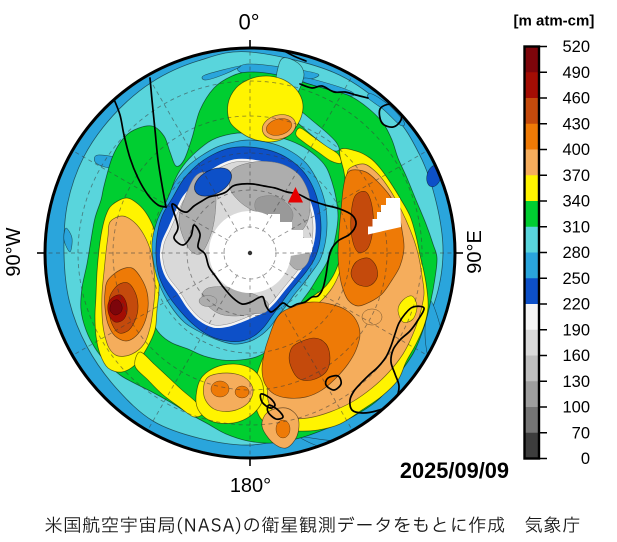  Describe the element at coordinates (576, 382) in the screenshot. I see `svg-text: 130` at that location.